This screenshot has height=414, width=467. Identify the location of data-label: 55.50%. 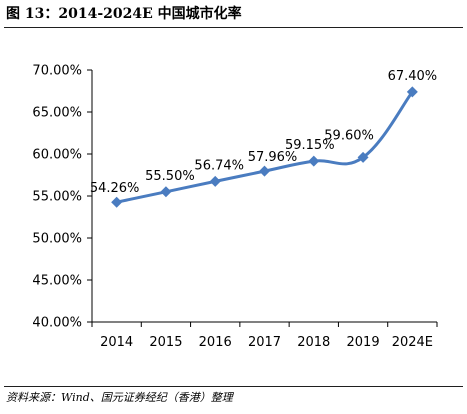
(170, 176).